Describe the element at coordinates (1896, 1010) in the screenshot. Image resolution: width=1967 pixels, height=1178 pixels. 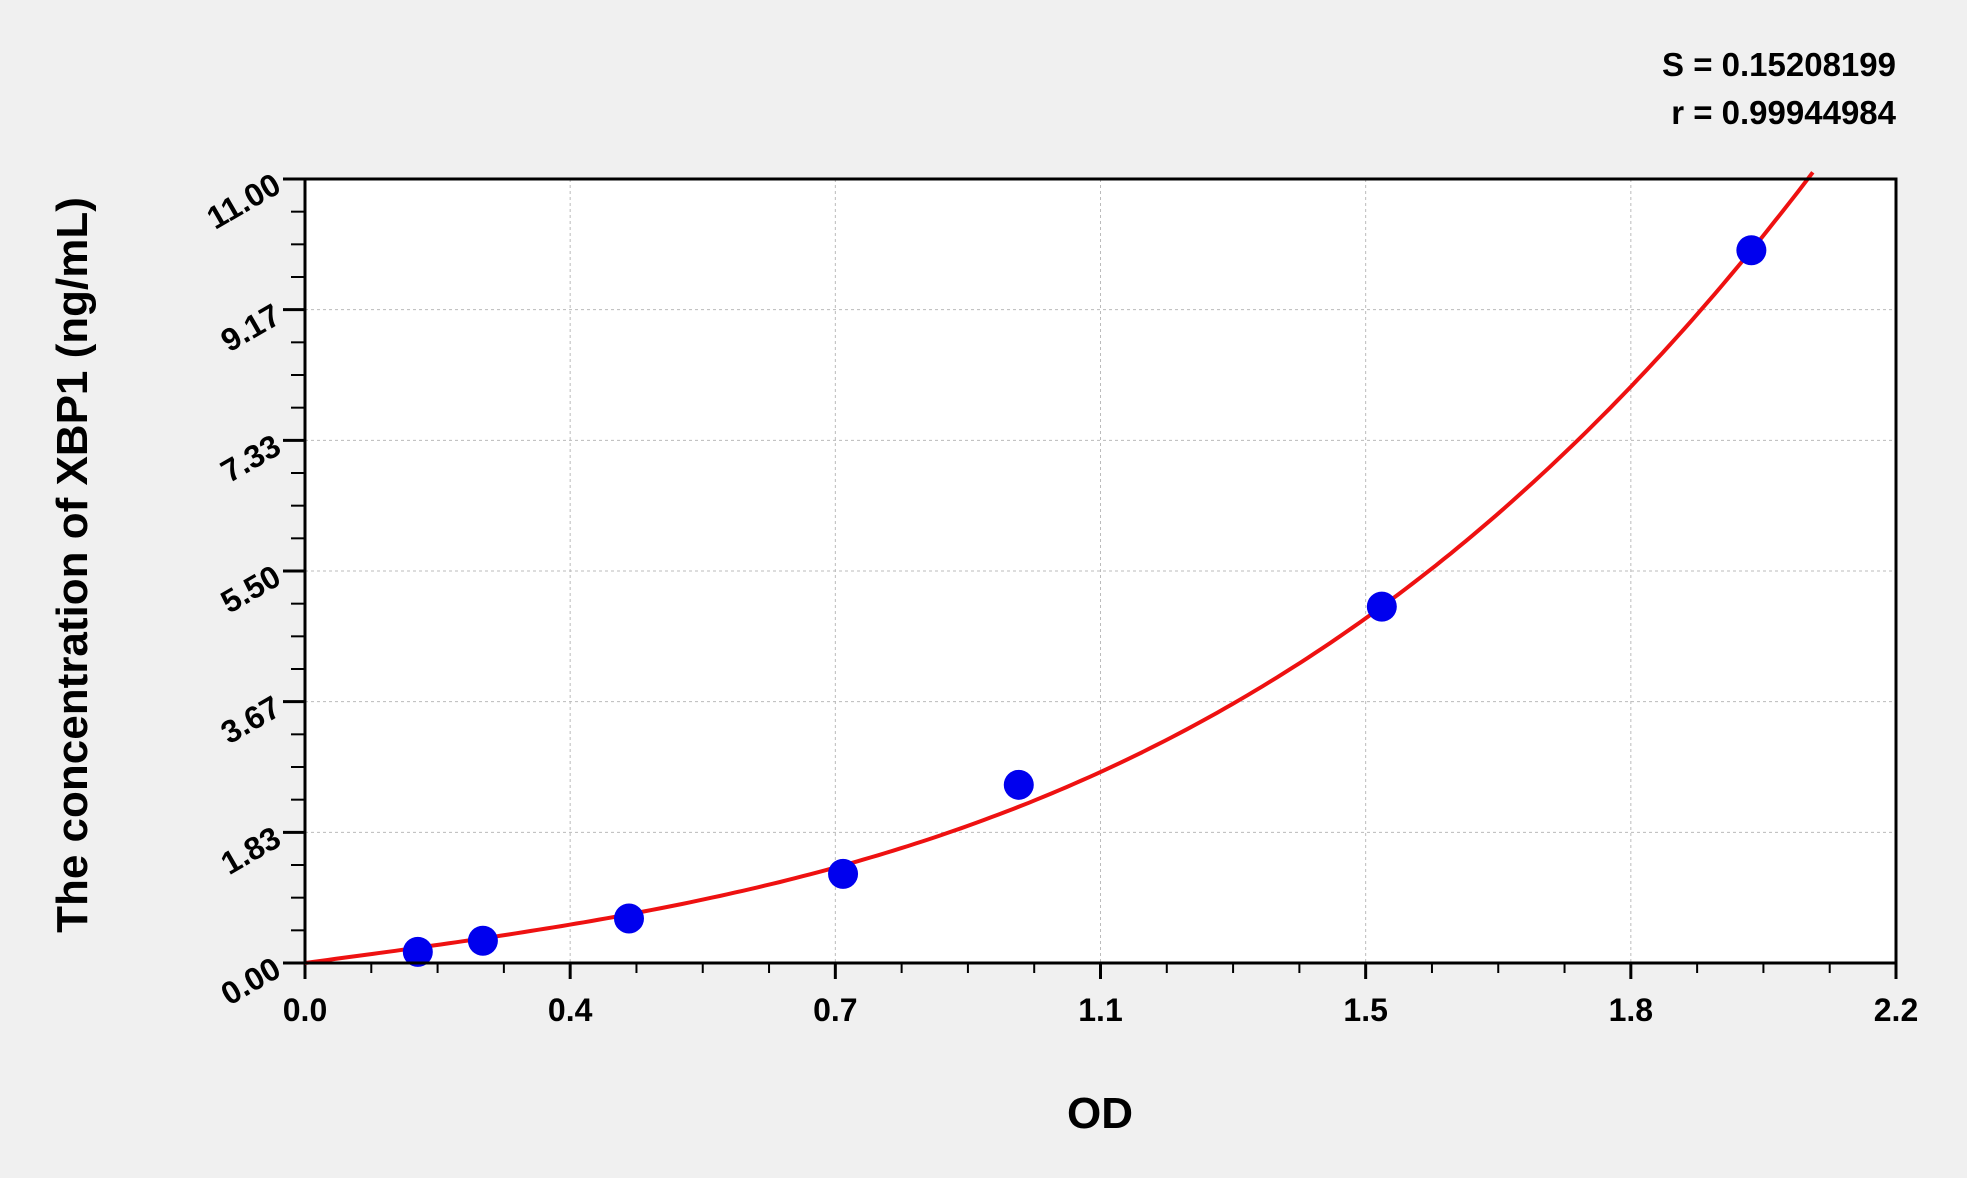
I see `x-tick-label: 2.2` at that location.